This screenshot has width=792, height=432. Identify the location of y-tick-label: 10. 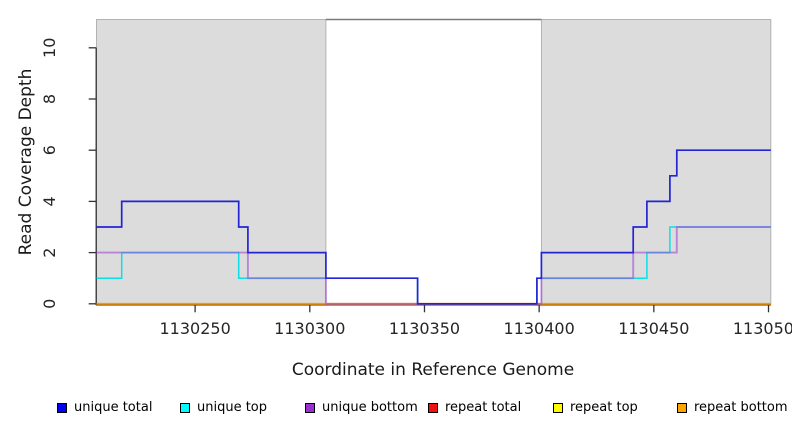
(49, 48).